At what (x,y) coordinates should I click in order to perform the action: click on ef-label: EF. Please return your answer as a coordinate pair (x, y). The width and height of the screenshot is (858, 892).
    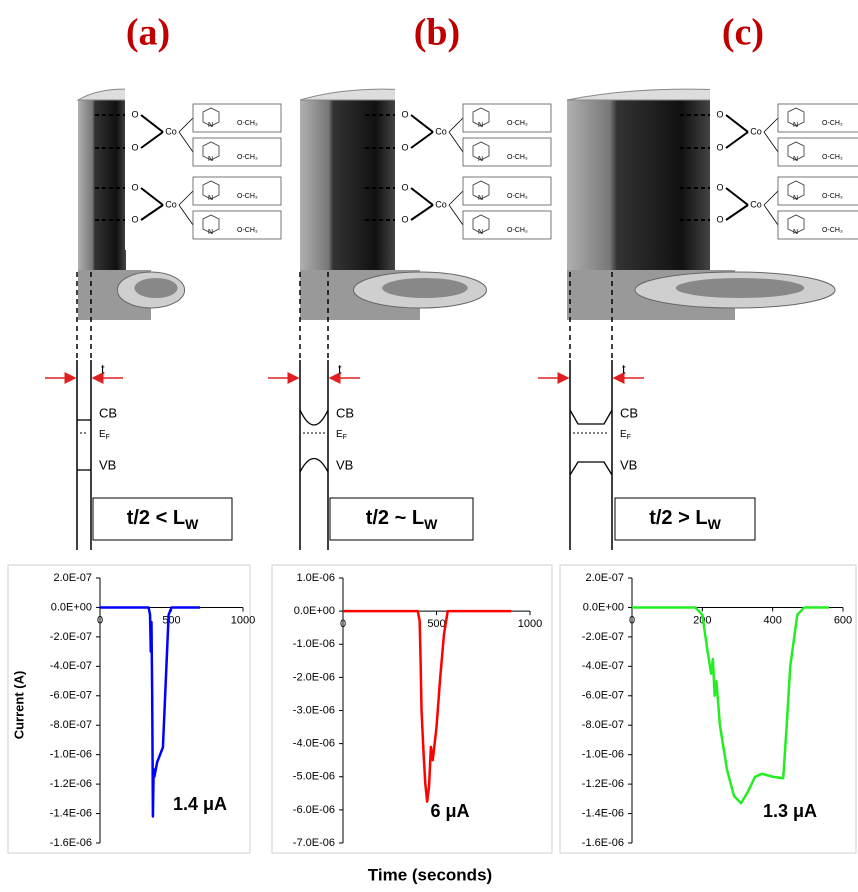
    Looking at the image, I should click on (341, 435).